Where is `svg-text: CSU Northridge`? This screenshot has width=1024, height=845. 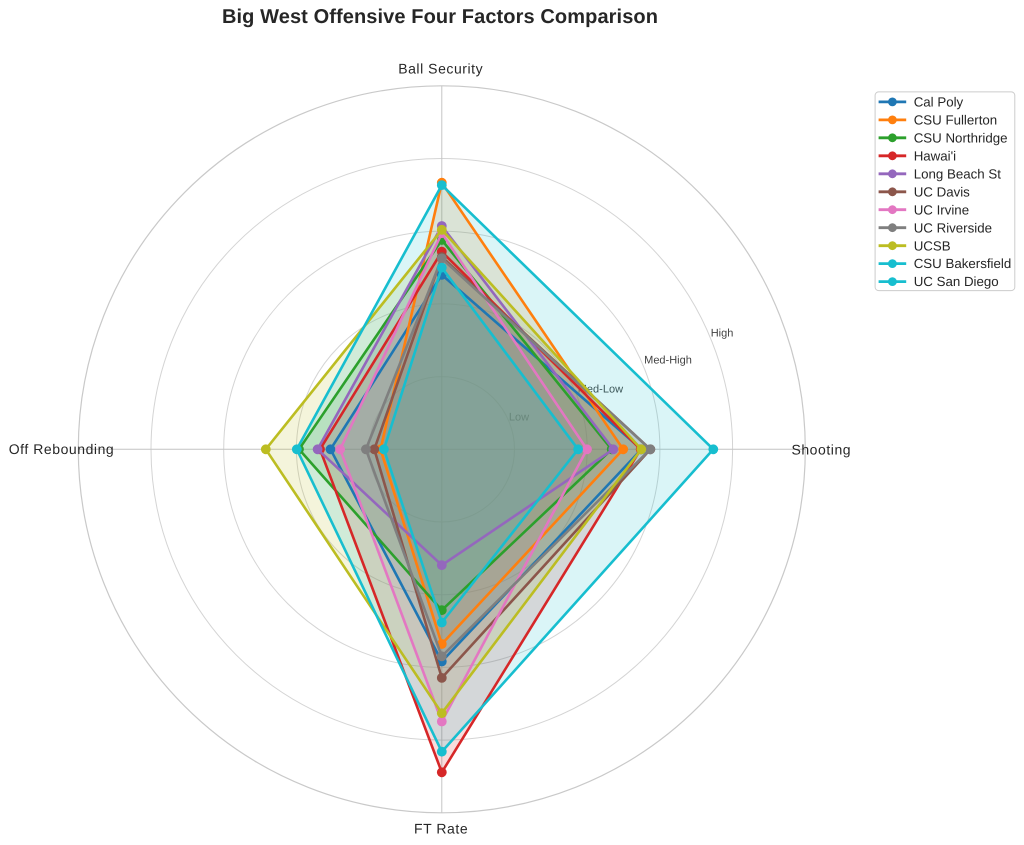 svg-text: CSU Northridge is located at coordinates (961, 137).